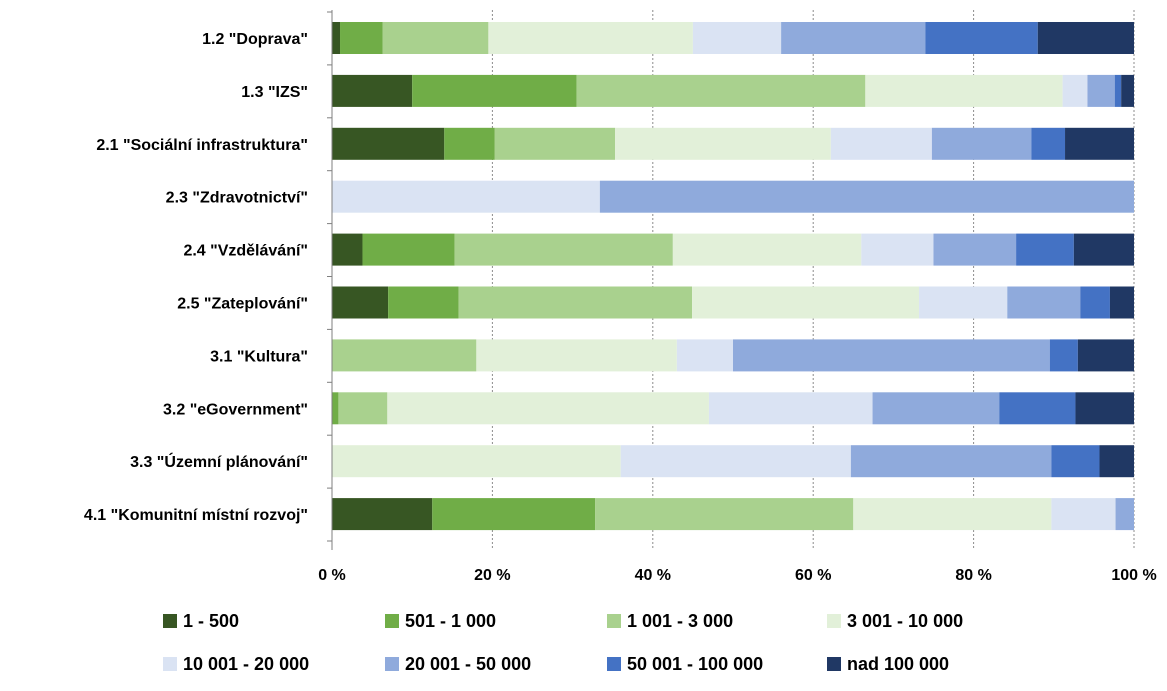  What do you see at coordinates (255, 39) in the screenshot?
I see `category-label: 1.2 "Doprava"` at bounding box center [255, 39].